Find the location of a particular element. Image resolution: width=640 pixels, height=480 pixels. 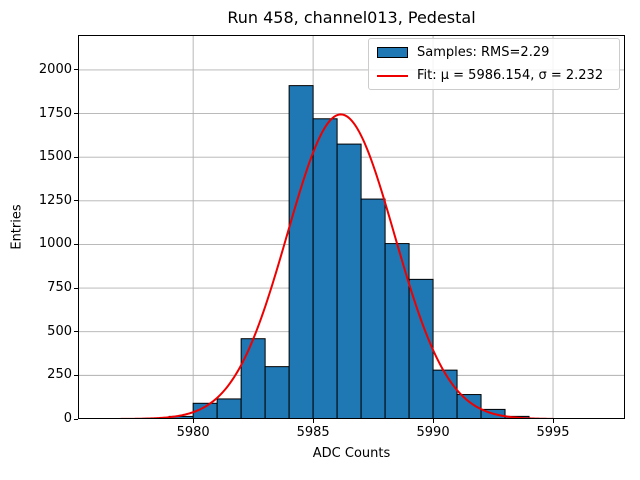

y-tick-label: 1500 is located at coordinates (55, 157).